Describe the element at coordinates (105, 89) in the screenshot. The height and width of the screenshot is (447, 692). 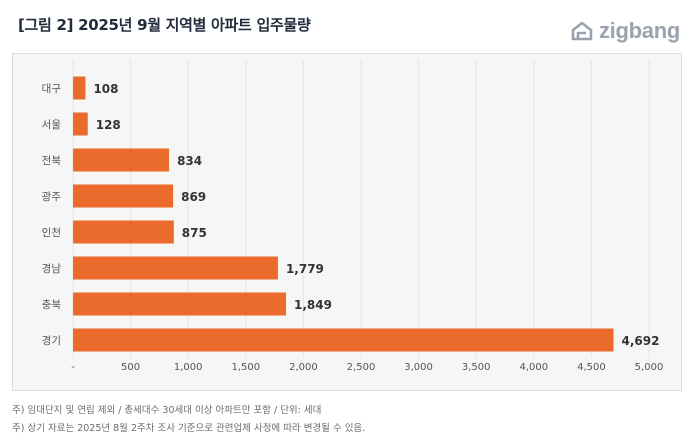
I see `value-label: 108` at that location.